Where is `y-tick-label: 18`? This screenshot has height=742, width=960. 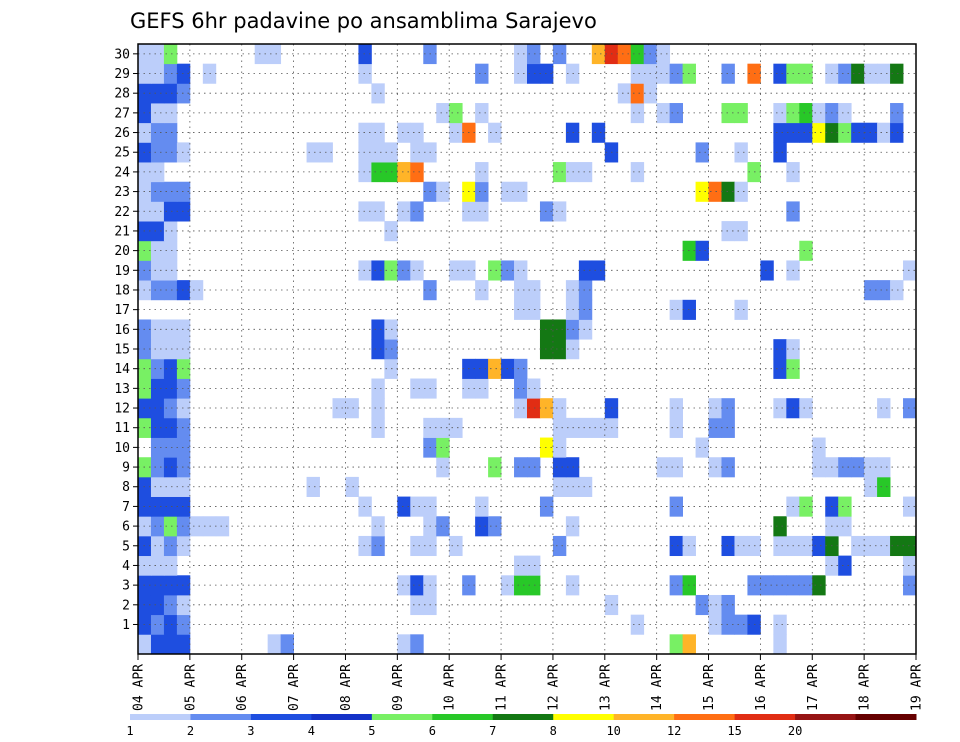 y-tick-label: 18 is located at coordinates (122, 290).